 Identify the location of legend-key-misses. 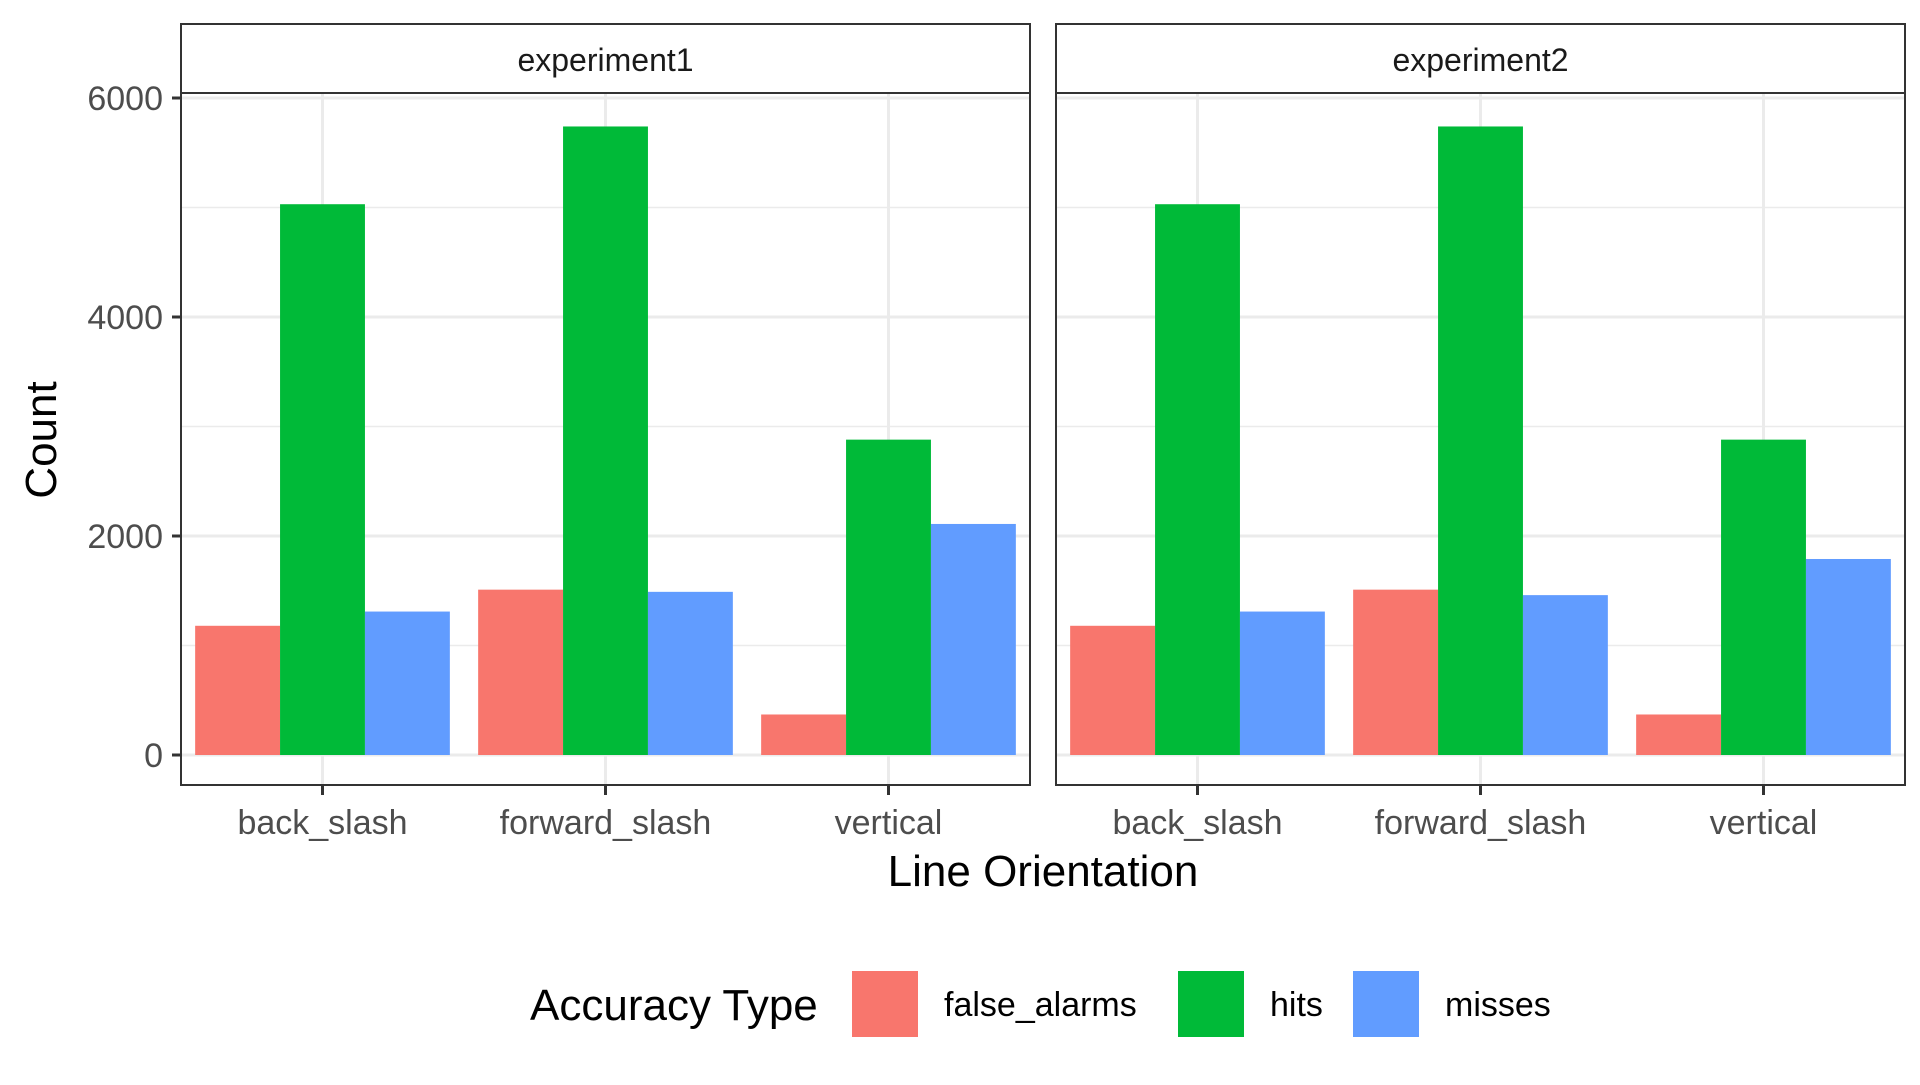
(1386, 1004).